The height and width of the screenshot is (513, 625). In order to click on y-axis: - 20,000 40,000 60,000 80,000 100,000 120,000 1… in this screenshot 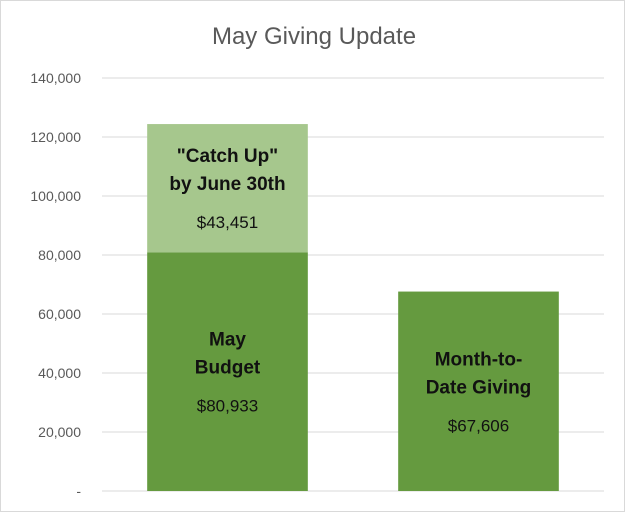, I will do `click(55, 284)`.